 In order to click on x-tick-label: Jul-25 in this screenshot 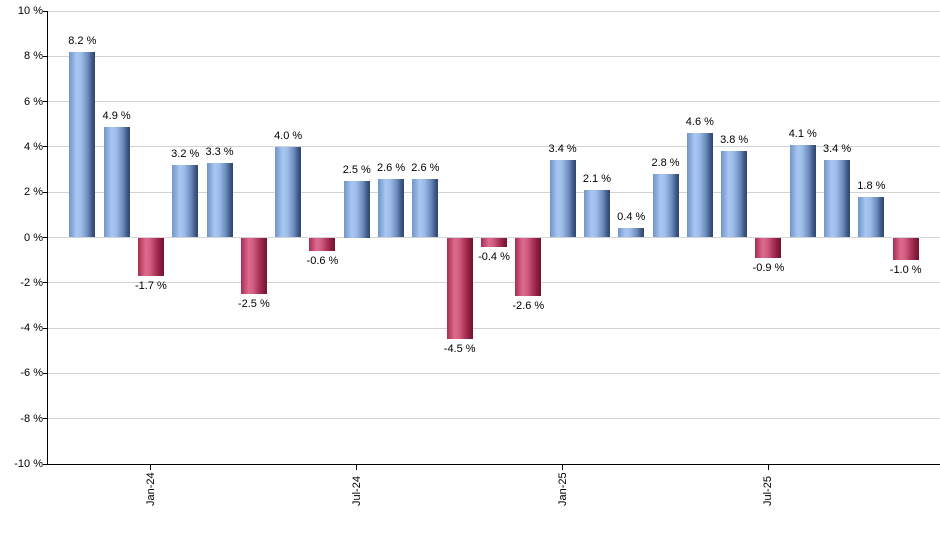, I will do `click(768, 491)`.